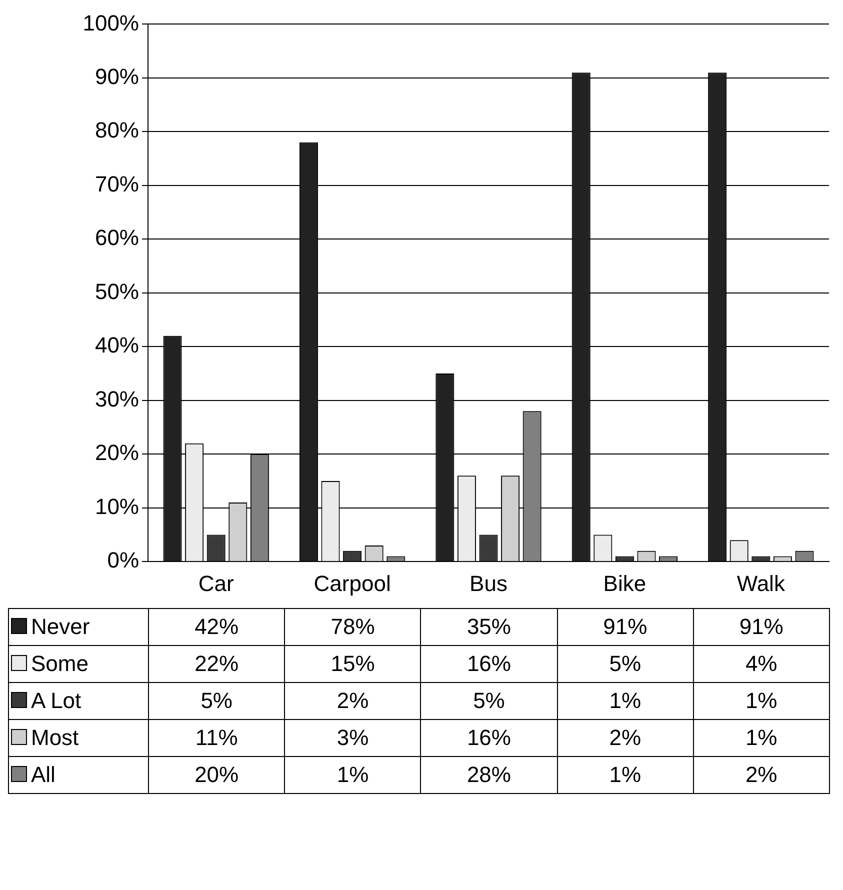 The image size is (843, 890). I want to click on data-label: 78%, so click(352, 627).